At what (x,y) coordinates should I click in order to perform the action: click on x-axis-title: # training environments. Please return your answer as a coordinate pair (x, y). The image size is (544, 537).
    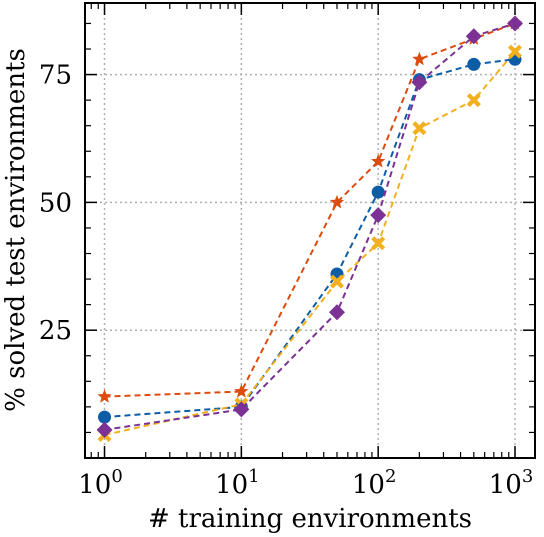
    Looking at the image, I should click on (310, 519).